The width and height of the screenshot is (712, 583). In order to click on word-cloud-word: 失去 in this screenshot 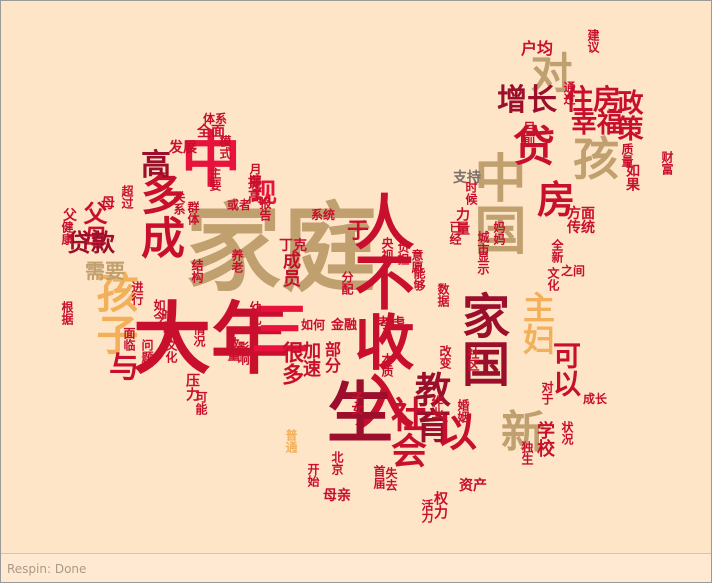, I will do `click(391, 479)`.